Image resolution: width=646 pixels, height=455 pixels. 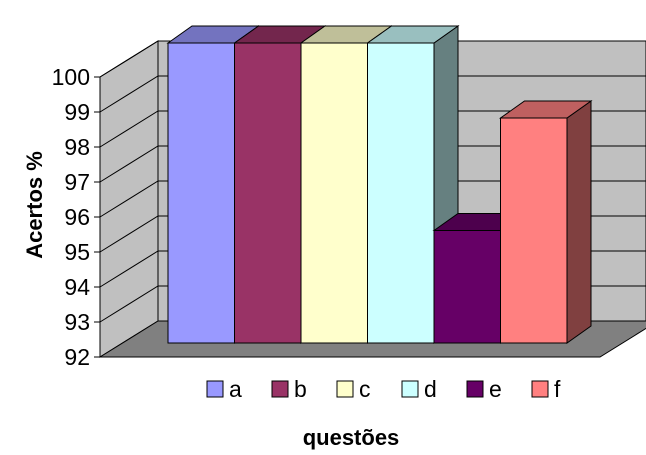 What do you see at coordinates (430, 389) in the screenshot?
I see `legend-label-d: d` at bounding box center [430, 389].